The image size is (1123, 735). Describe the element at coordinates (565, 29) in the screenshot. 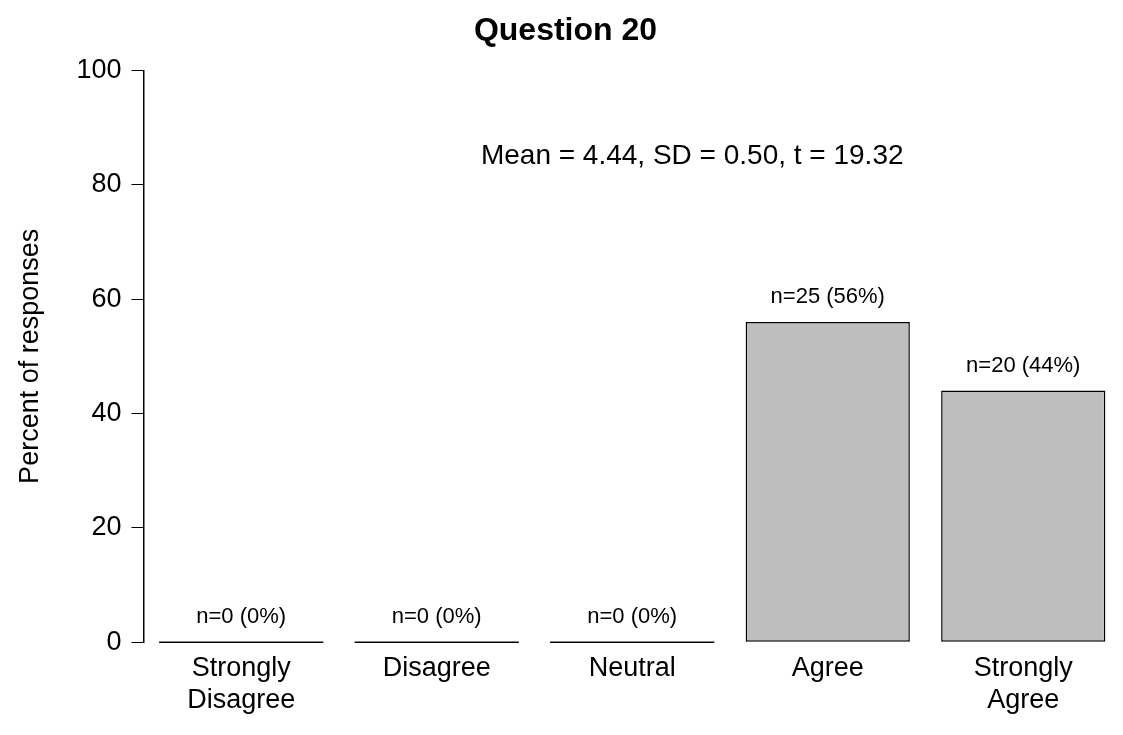

I see `chart-title: Question 20` at that location.